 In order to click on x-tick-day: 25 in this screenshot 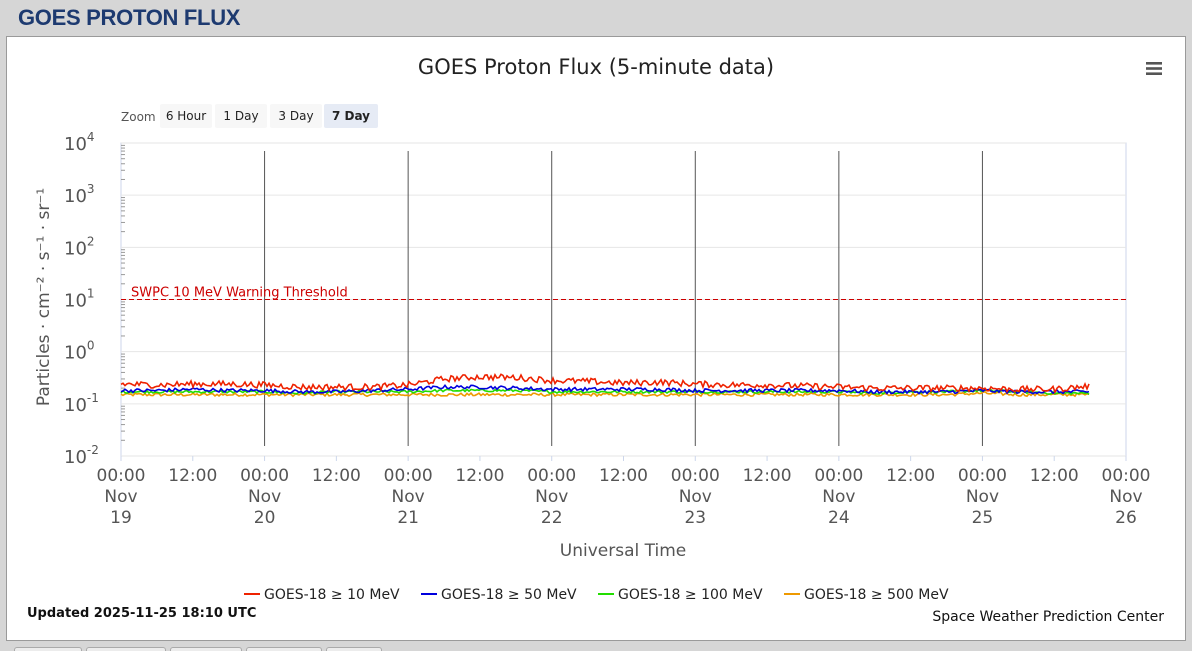, I will do `click(983, 518)`.